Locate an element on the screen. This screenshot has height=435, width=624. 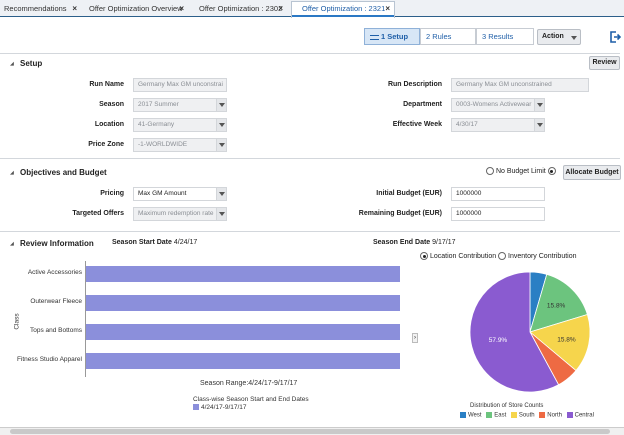
step-results: 3 Results is located at coordinates (505, 36).